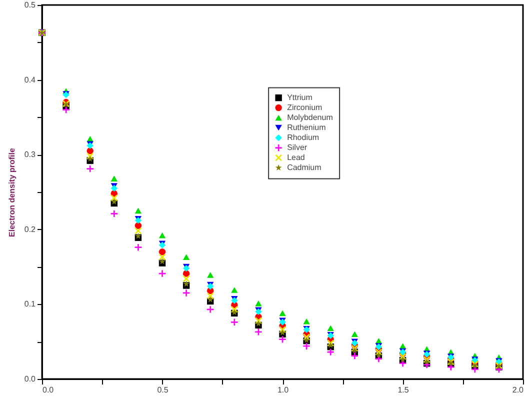  Describe the element at coordinates (310, 117) in the screenshot. I see `legend-label: Molybdenum` at that location.